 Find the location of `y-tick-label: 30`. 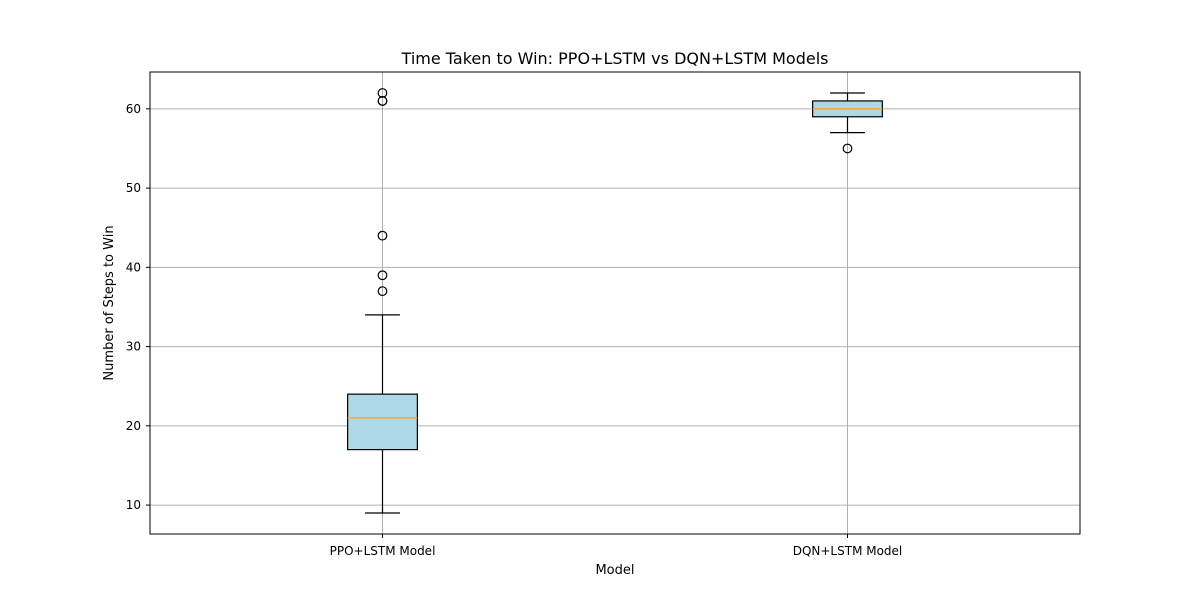

y-tick-label: 30 is located at coordinates (133, 347).